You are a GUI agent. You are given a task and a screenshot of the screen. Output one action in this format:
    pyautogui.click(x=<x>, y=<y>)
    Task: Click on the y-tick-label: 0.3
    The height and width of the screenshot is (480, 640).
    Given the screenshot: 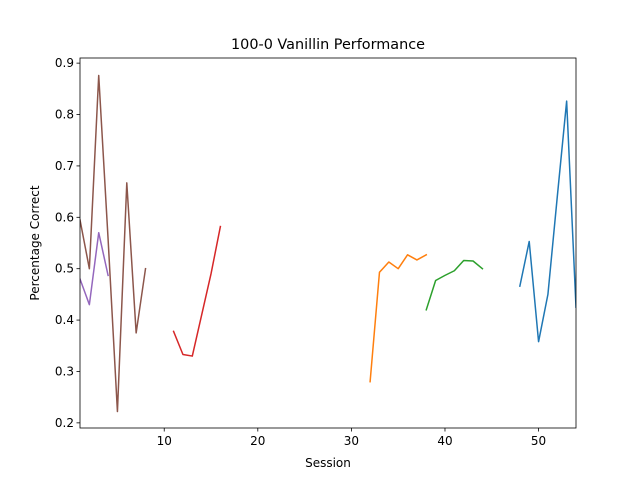 What is the action you would take?
    pyautogui.click(x=64, y=371)
    